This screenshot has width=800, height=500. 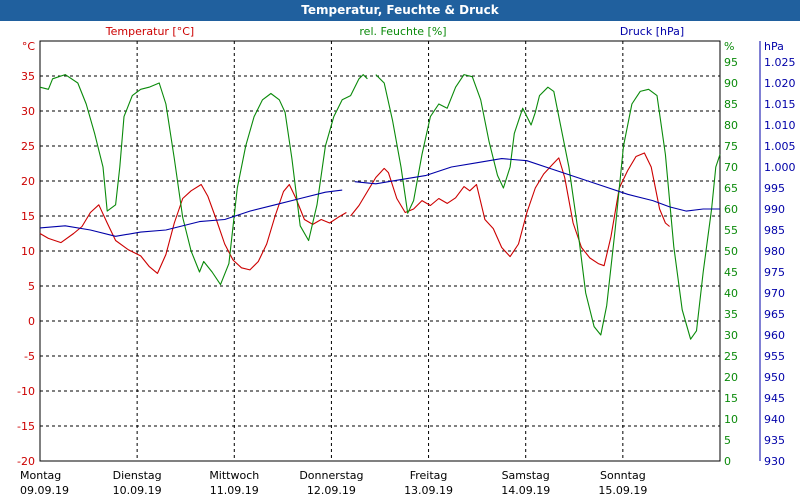 I want to click on y-tick-label-press: 970, so click(x=774, y=293).